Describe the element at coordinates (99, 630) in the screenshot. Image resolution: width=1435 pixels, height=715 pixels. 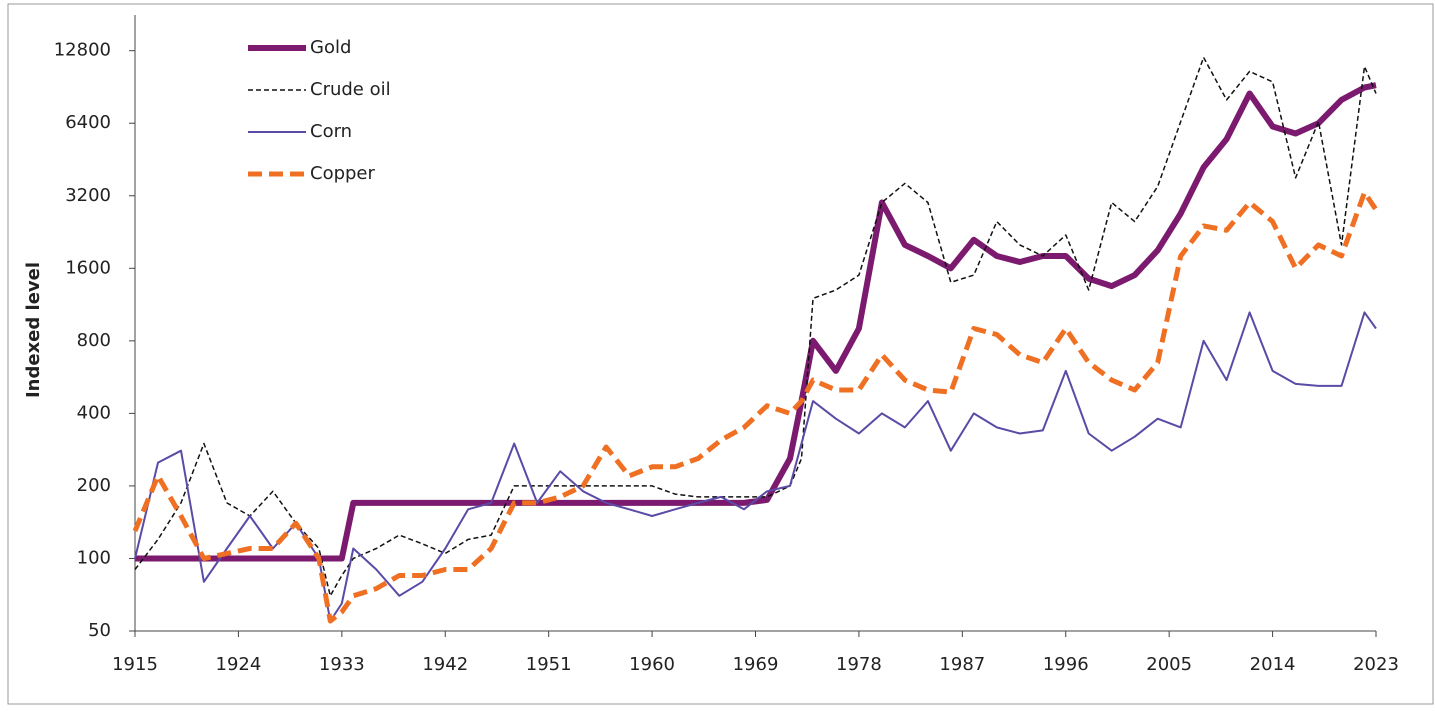
I see `y-tick-label: 50` at that location.